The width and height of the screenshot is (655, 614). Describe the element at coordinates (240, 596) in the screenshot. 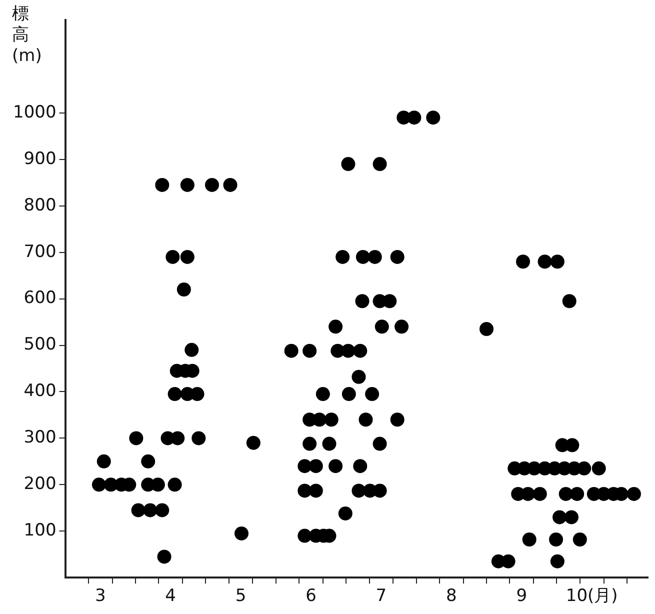

I see `x-tick-label: 5` at that location.